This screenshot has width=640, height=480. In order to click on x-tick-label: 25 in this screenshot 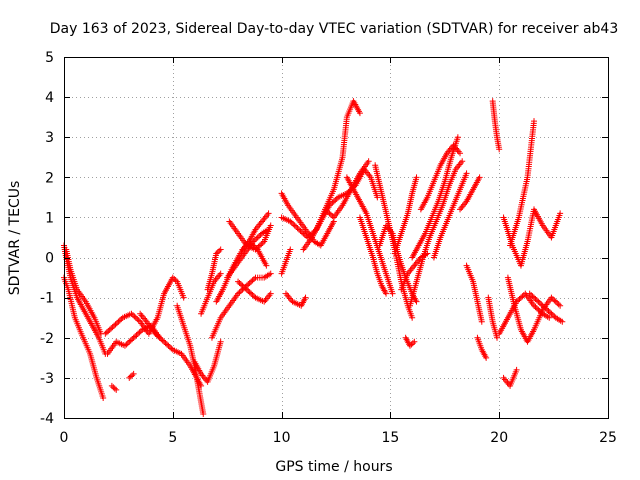, I will do `click(608, 438)`.